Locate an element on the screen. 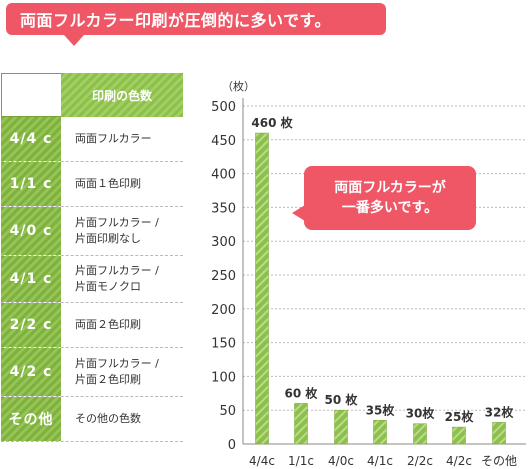  legend-color-code: 1/1 c is located at coordinates (31, 184).